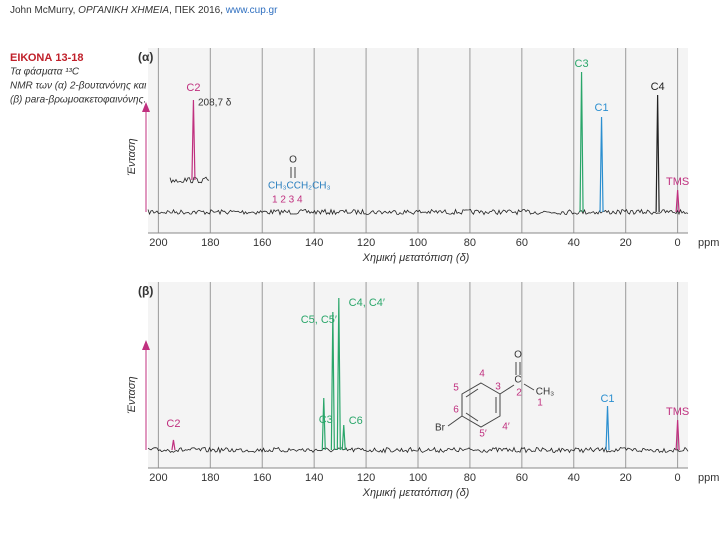 This screenshot has height=540, width=720. I want to click on panel-label: (β), so click(145, 291).